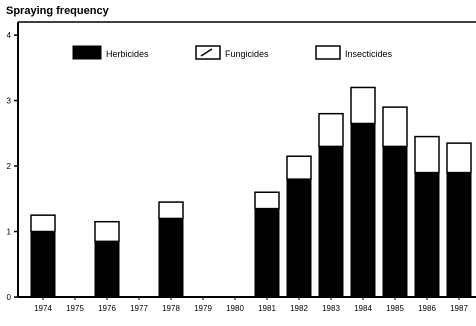 Image resolution: width=476 pixels, height=326 pixels. I want to click on legend-label-fungicides: Fungicides, so click(247, 54).